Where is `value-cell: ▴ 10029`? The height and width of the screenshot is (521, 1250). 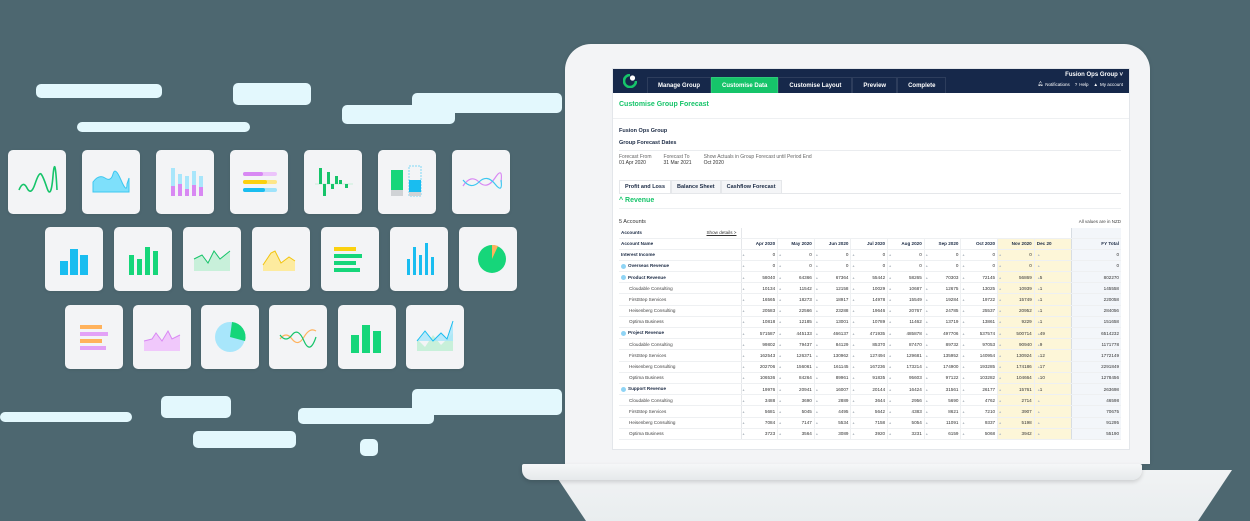 value-cell: ▴ 10029 is located at coordinates (869, 288).